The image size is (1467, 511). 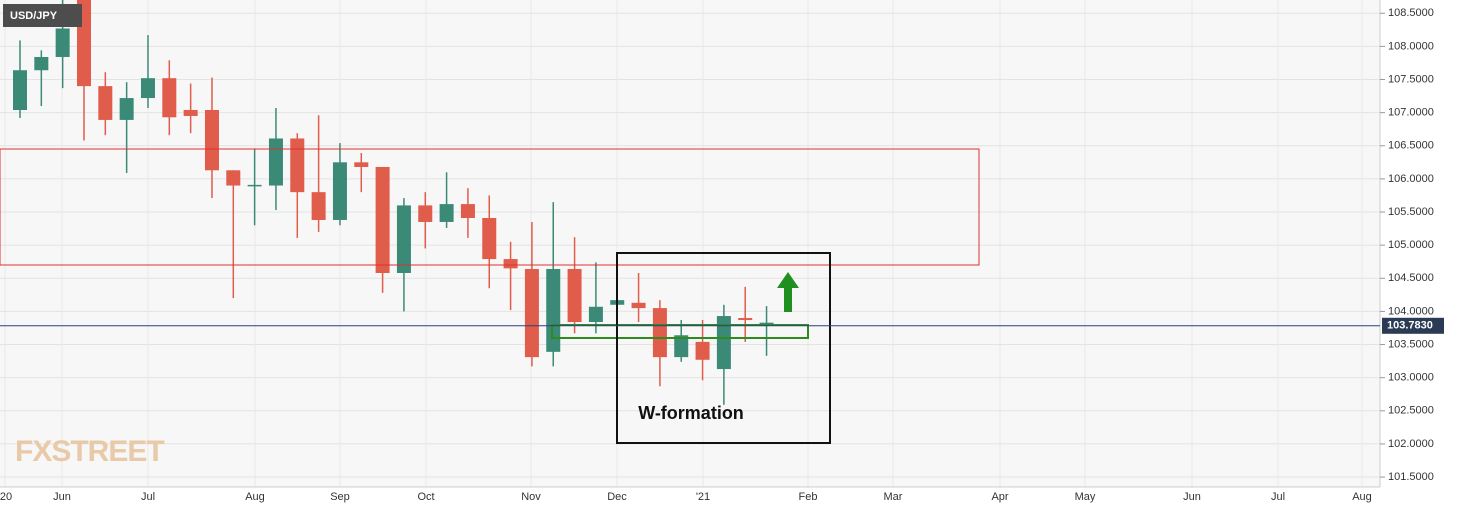 What do you see at coordinates (1411, 477) in the screenshot?
I see `y-tick-label: 101.5000` at bounding box center [1411, 477].